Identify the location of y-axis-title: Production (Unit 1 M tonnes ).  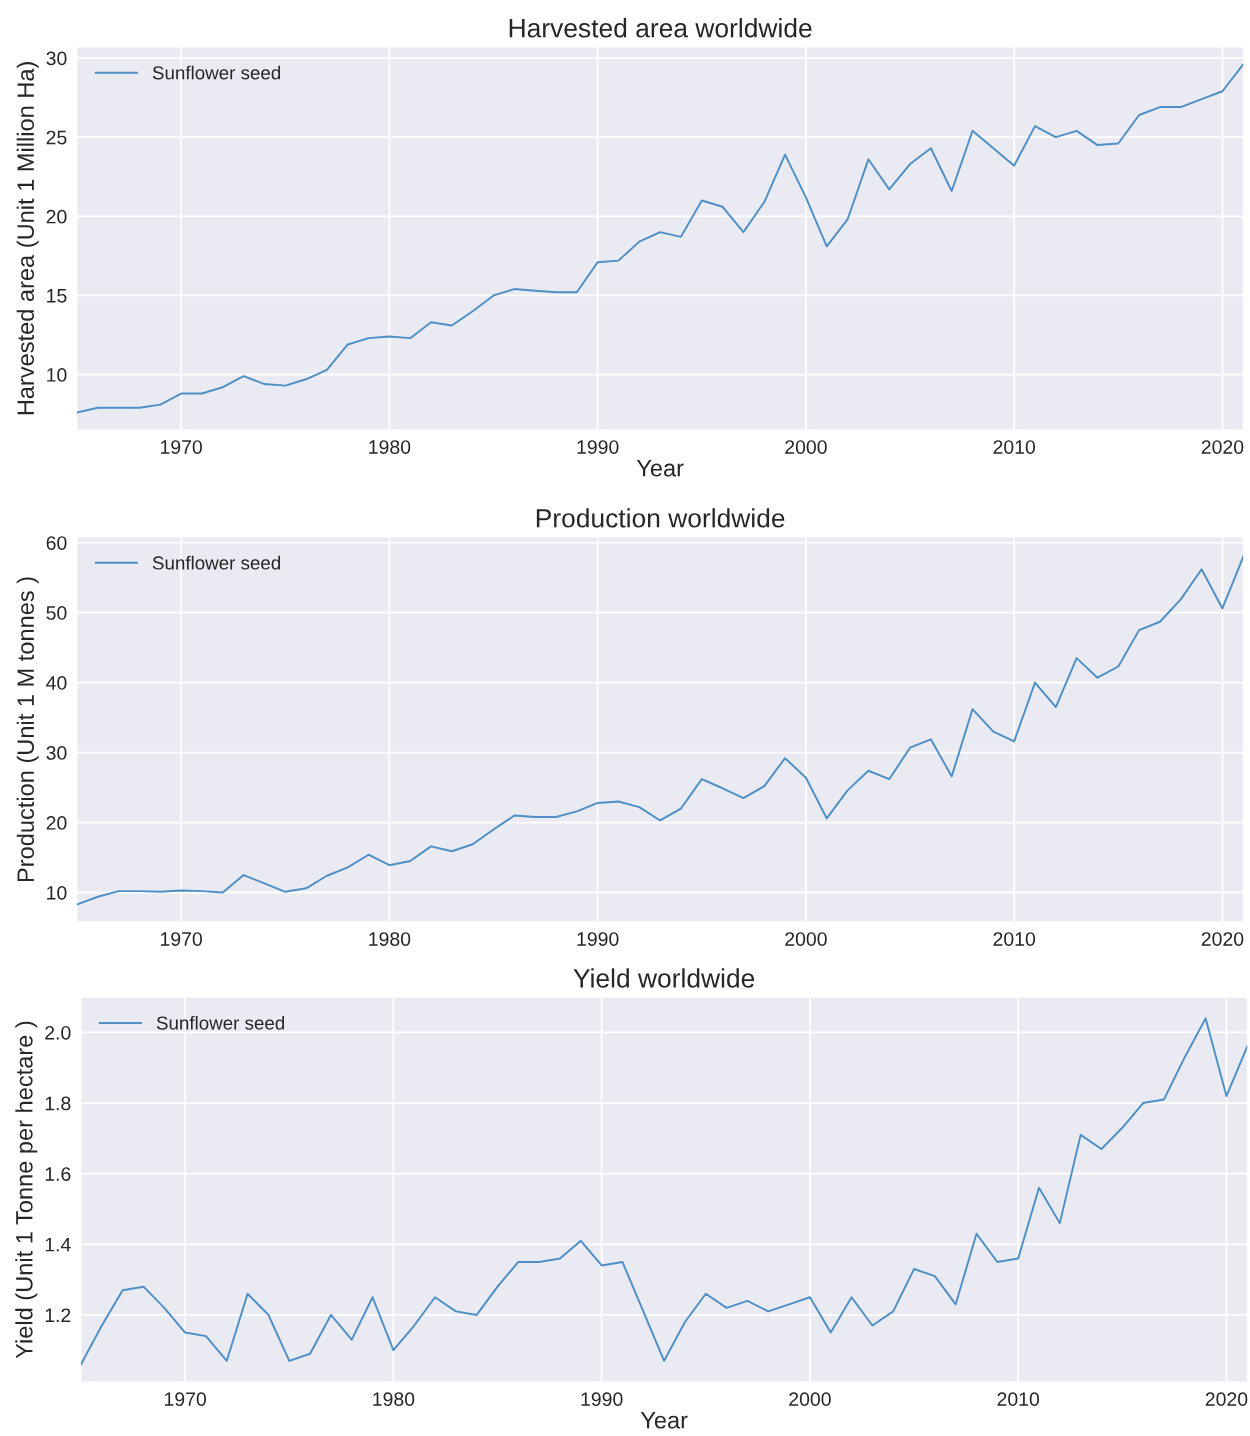
(27, 729).